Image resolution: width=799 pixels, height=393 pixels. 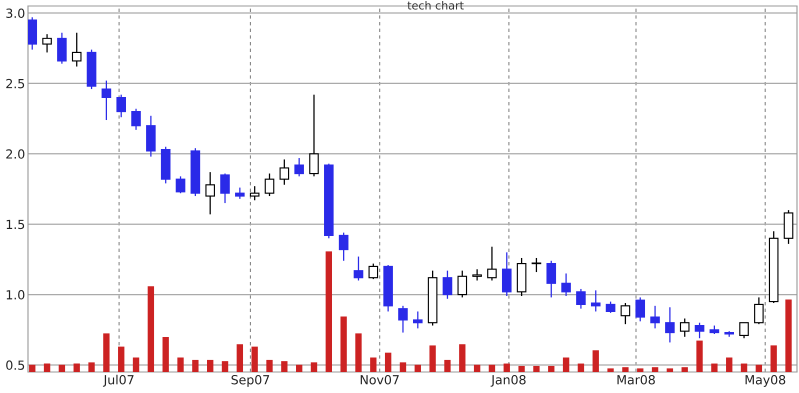 I want to click on y-tick-label: 0.5, so click(x=15, y=365).